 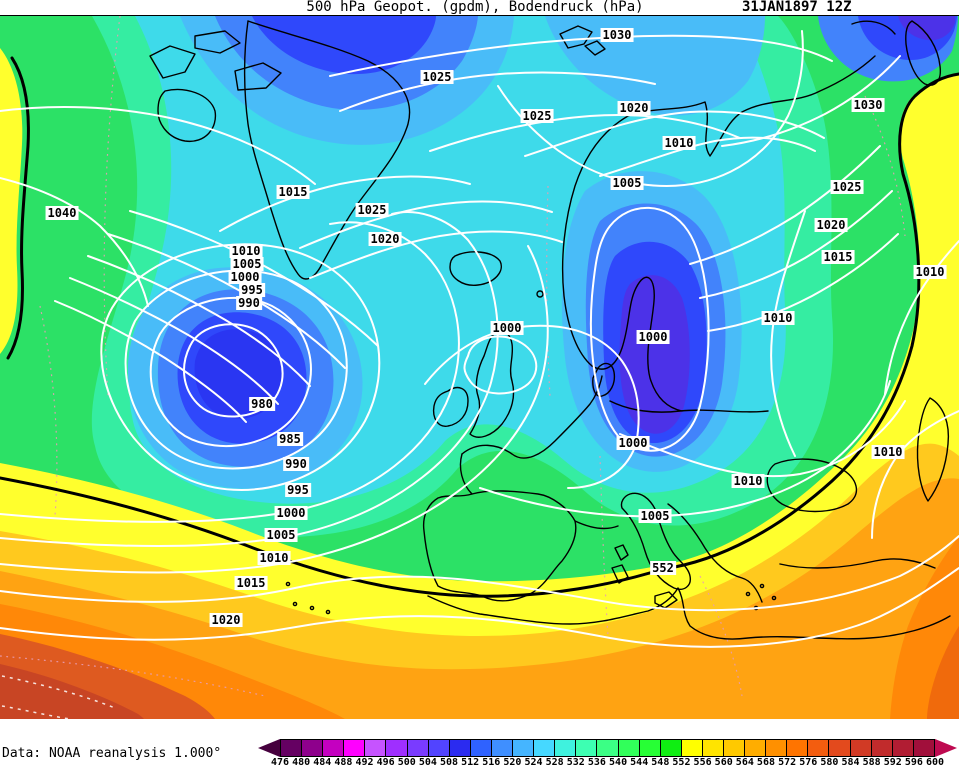 I want to click on colorbar-tick: 536, so click(x=596, y=762).